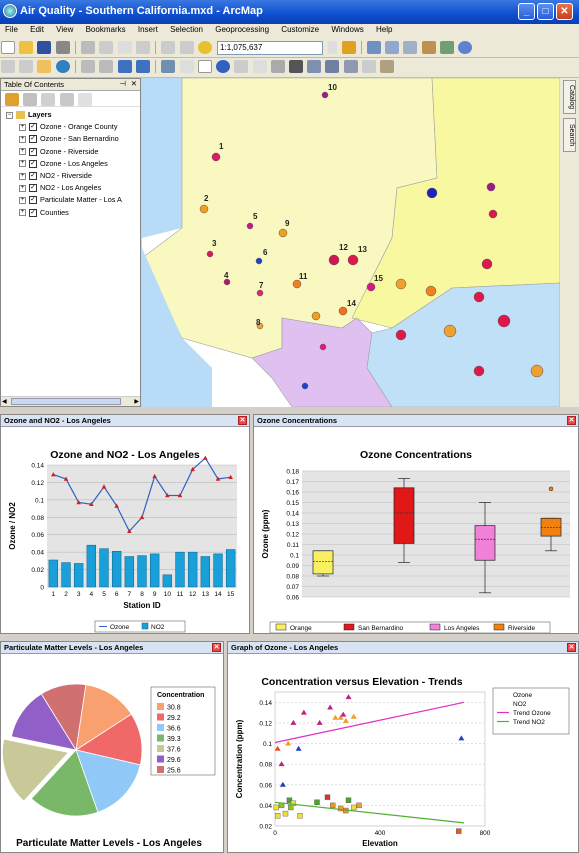 The image size is (579, 854). What do you see at coordinates (79, 165) in the screenshot?
I see `layer-row: + ✓ Ozone - Los Angeles` at bounding box center [79, 165].